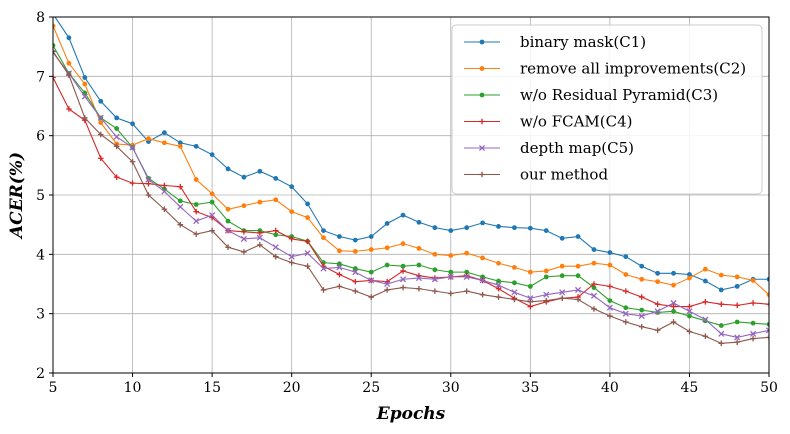  I want to click on x-axis-title: Epochs, so click(411, 414).